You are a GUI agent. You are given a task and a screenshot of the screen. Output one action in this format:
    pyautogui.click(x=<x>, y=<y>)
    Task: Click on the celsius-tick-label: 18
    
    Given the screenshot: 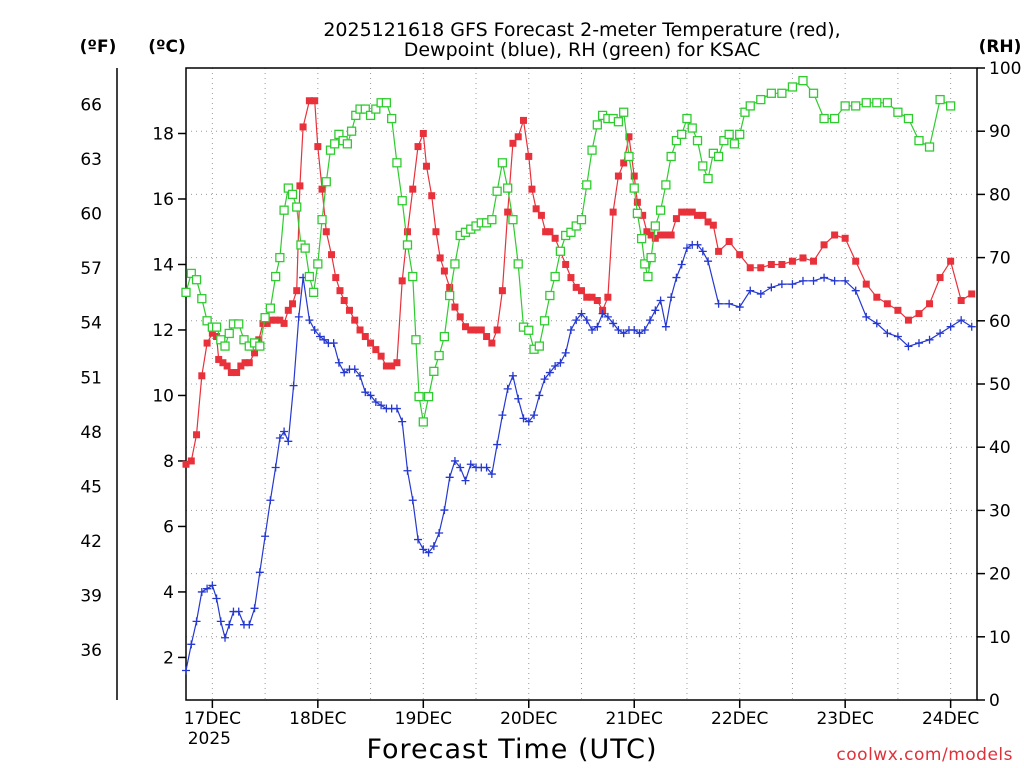 What is the action you would take?
    pyautogui.click(x=163, y=134)
    